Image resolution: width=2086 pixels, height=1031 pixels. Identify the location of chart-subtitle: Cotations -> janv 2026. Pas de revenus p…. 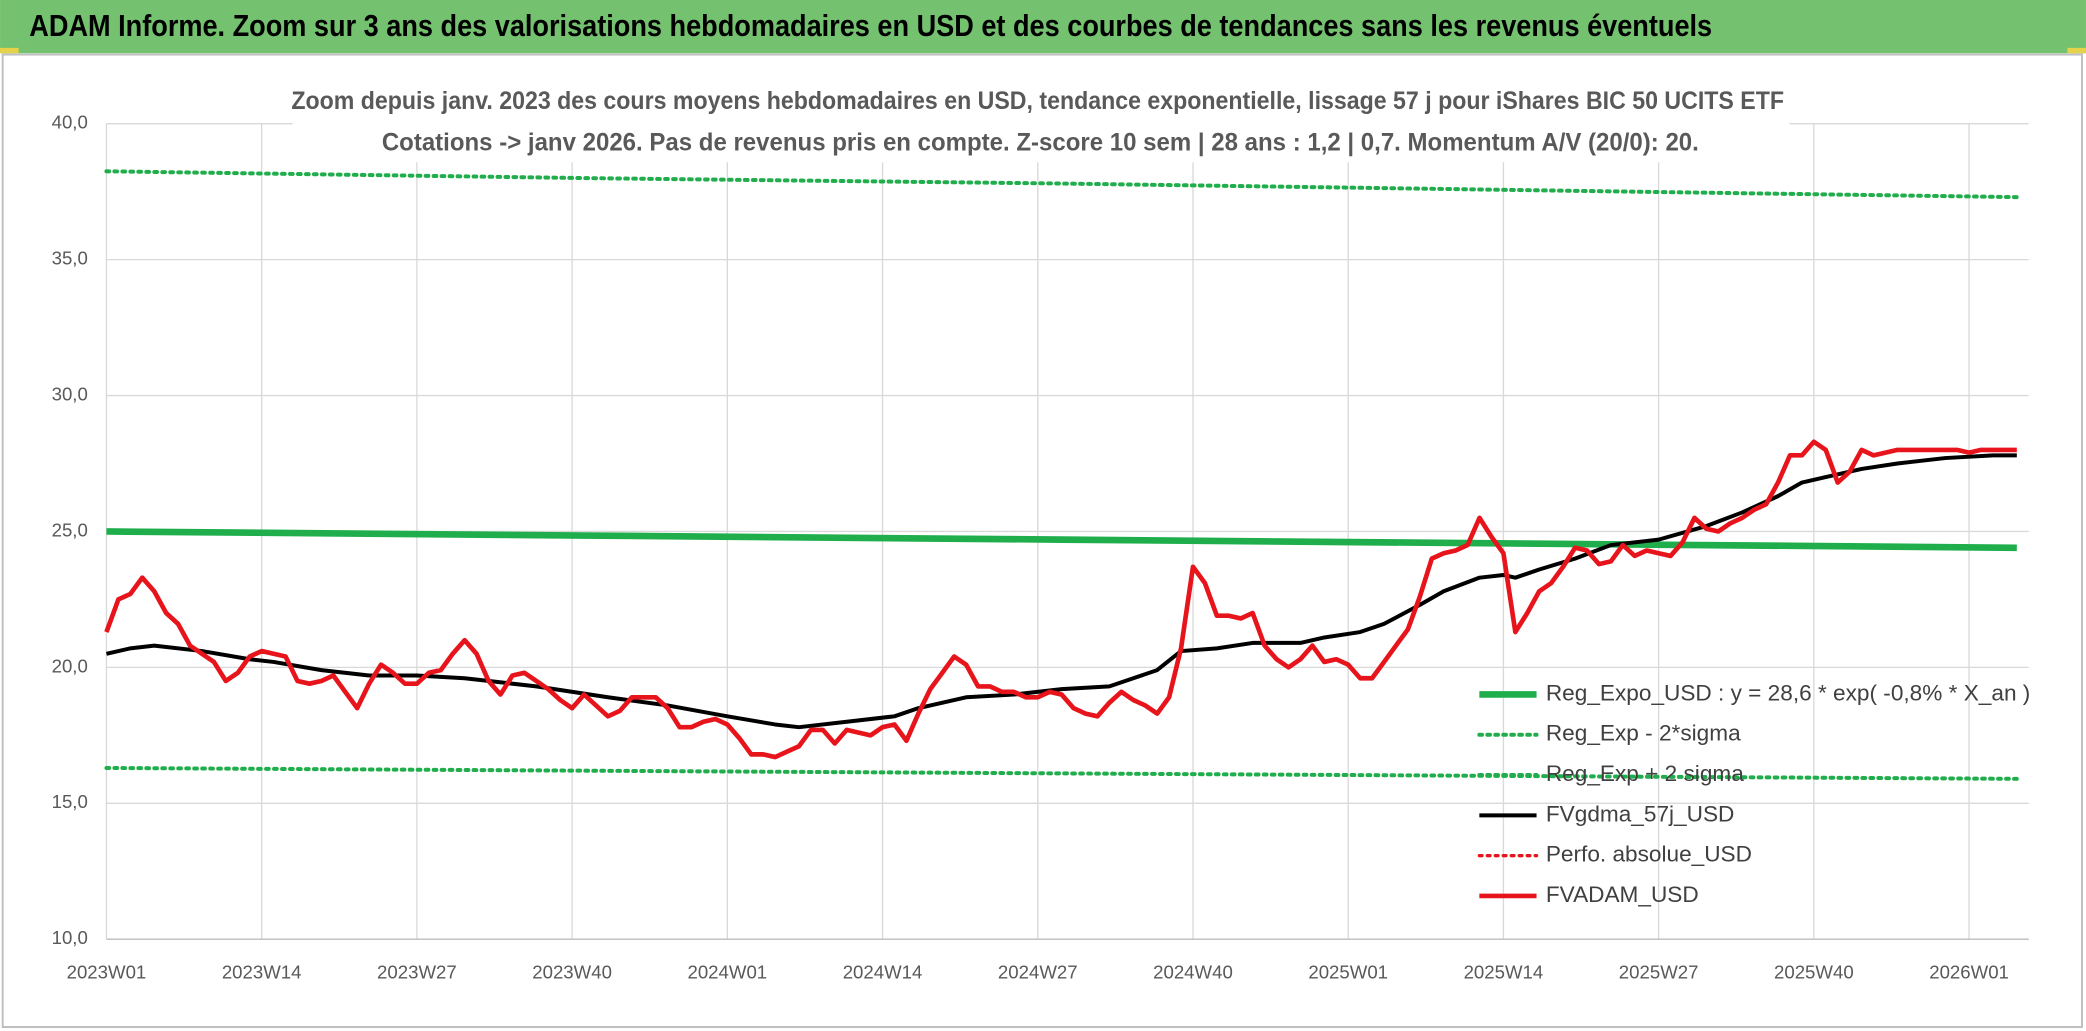
(1040, 142).